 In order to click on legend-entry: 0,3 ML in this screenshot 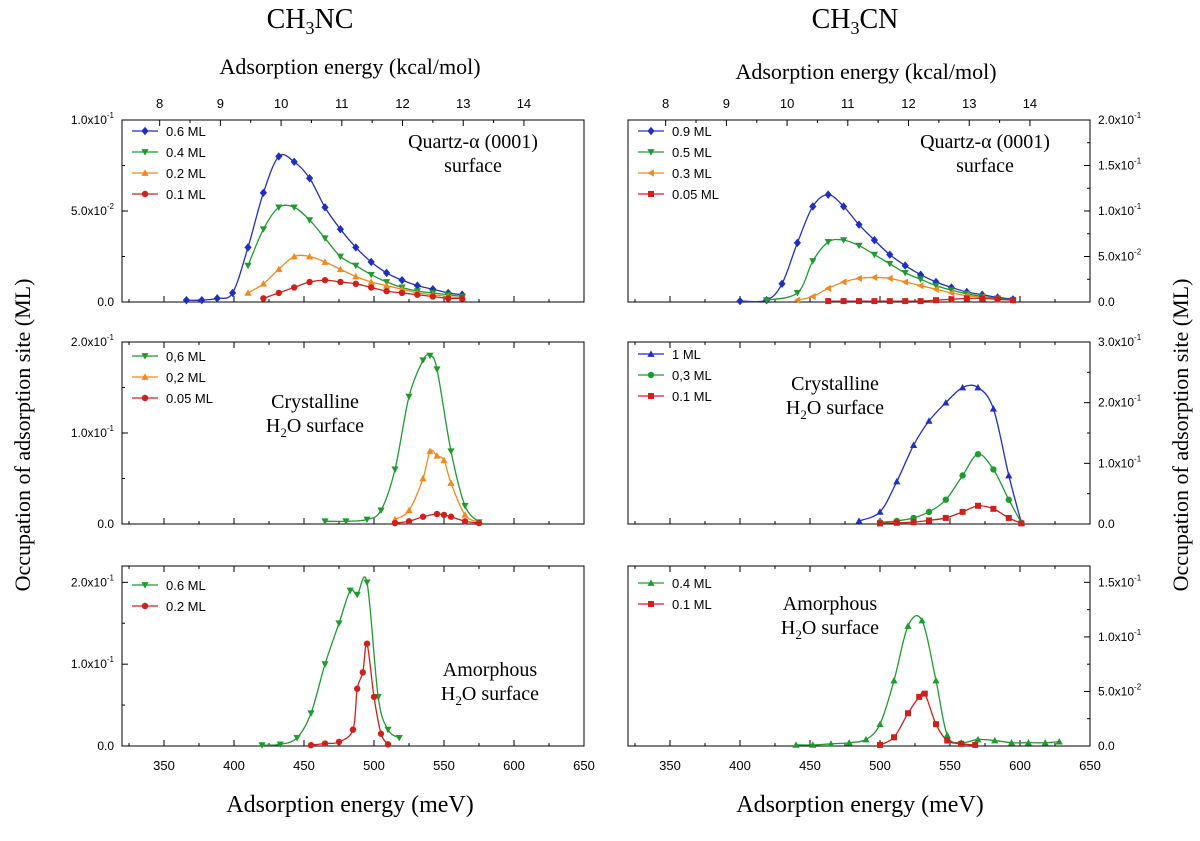, I will do `click(675, 375)`.